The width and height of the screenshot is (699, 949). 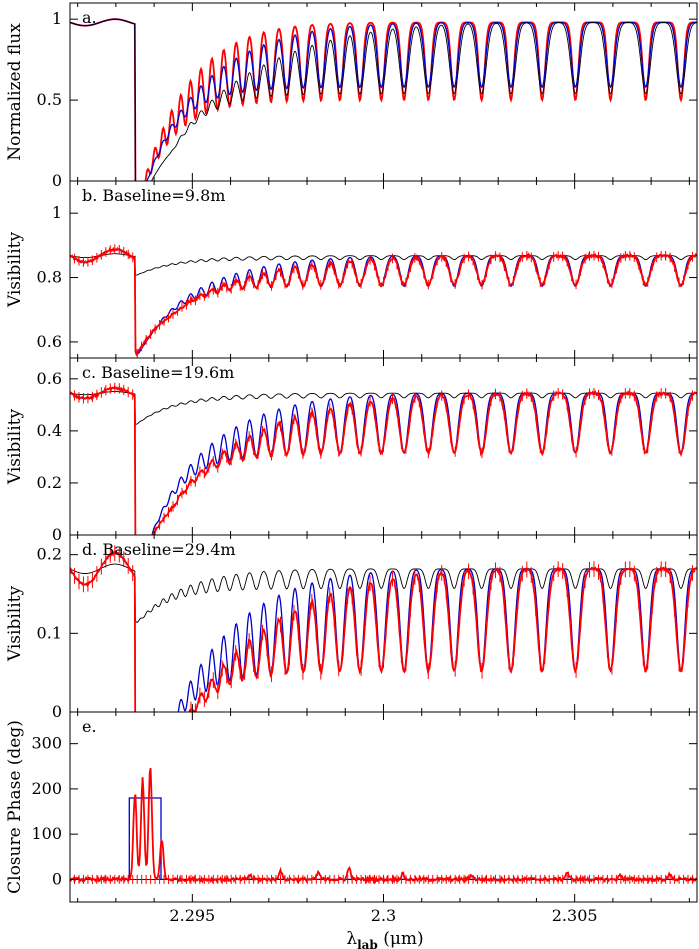 What do you see at coordinates (351, 939) in the screenshot?
I see `x-axis-title-main: λ` at bounding box center [351, 939].